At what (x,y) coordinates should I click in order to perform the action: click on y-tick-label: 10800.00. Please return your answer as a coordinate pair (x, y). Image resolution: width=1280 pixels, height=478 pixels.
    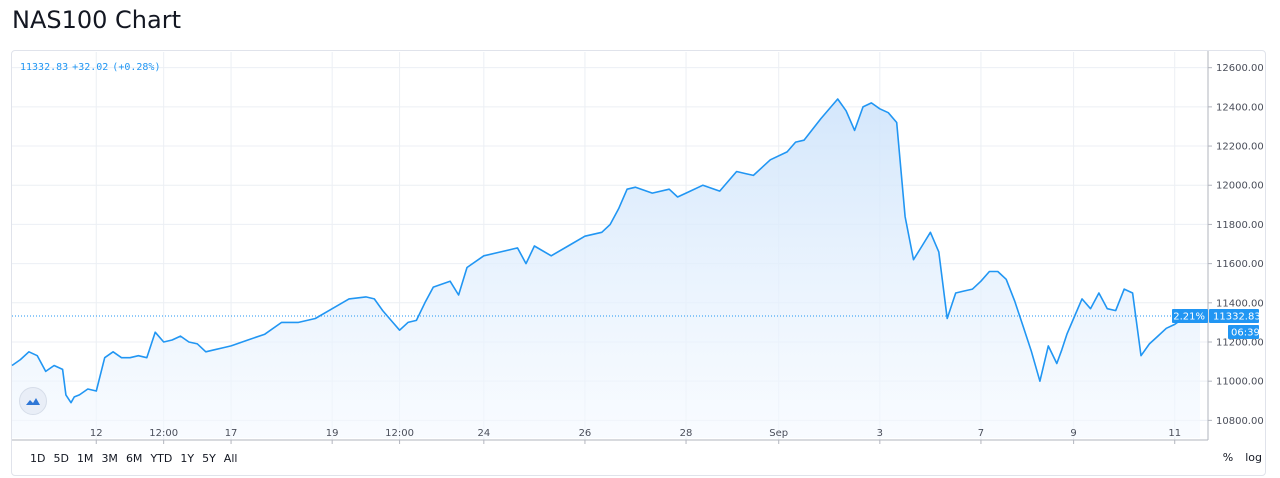
    Looking at the image, I should click on (1240, 421).